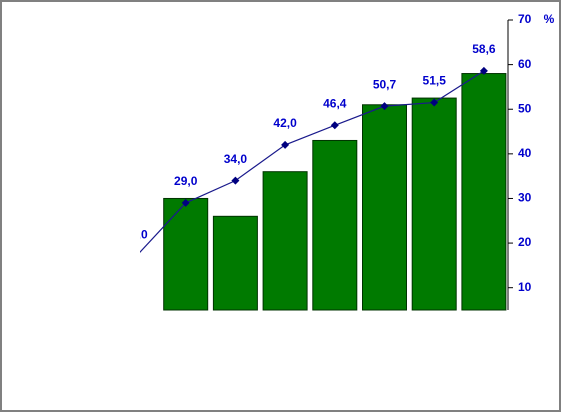 Image resolution: width=561 pixels, height=412 pixels. What do you see at coordinates (525, 287) in the screenshot?
I see `y-tick-label: 10` at bounding box center [525, 287].